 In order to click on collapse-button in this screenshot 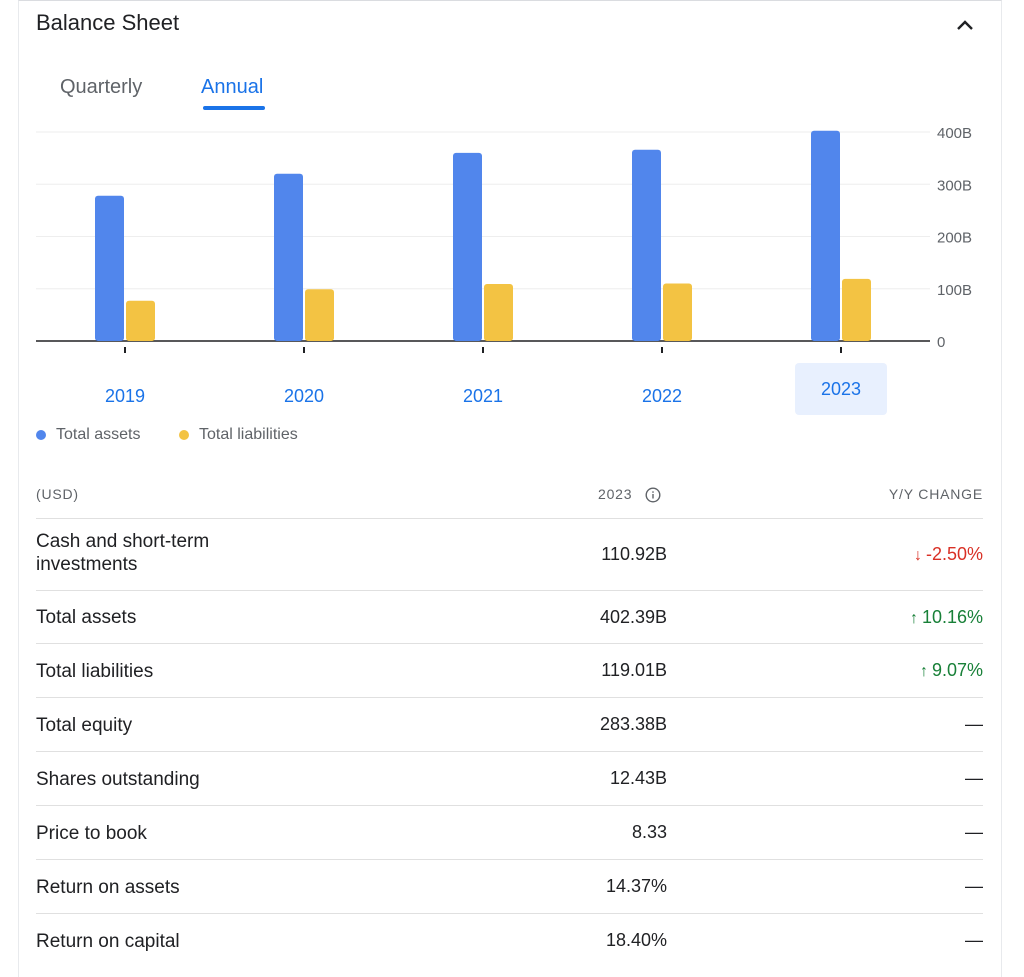, I will do `click(965, 25)`.